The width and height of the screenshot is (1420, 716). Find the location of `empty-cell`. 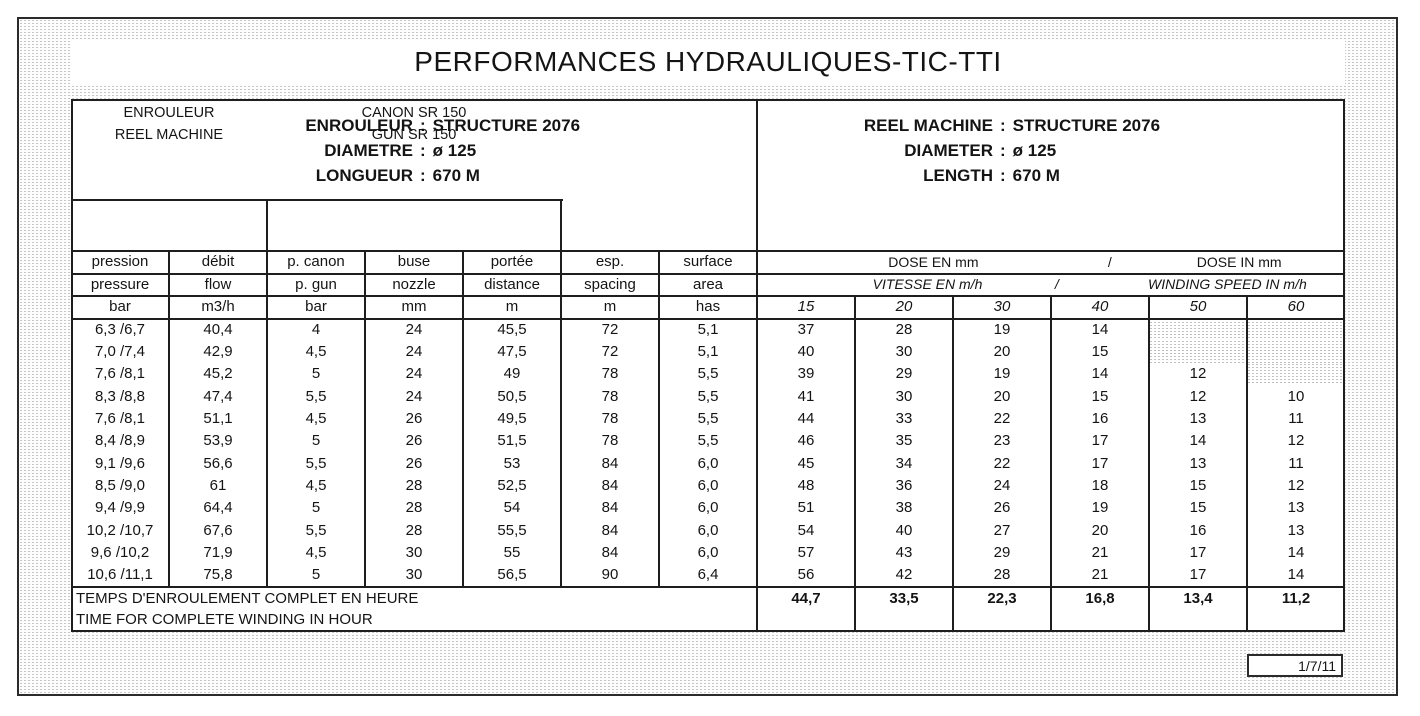

empty-cell is located at coordinates (1198, 351).